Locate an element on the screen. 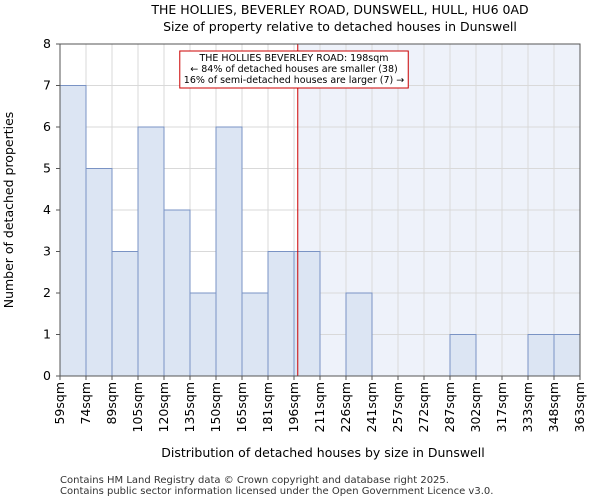 The width and height of the screenshot is (600, 500). x-tick-label: 74sqm is located at coordinates (85, 403).